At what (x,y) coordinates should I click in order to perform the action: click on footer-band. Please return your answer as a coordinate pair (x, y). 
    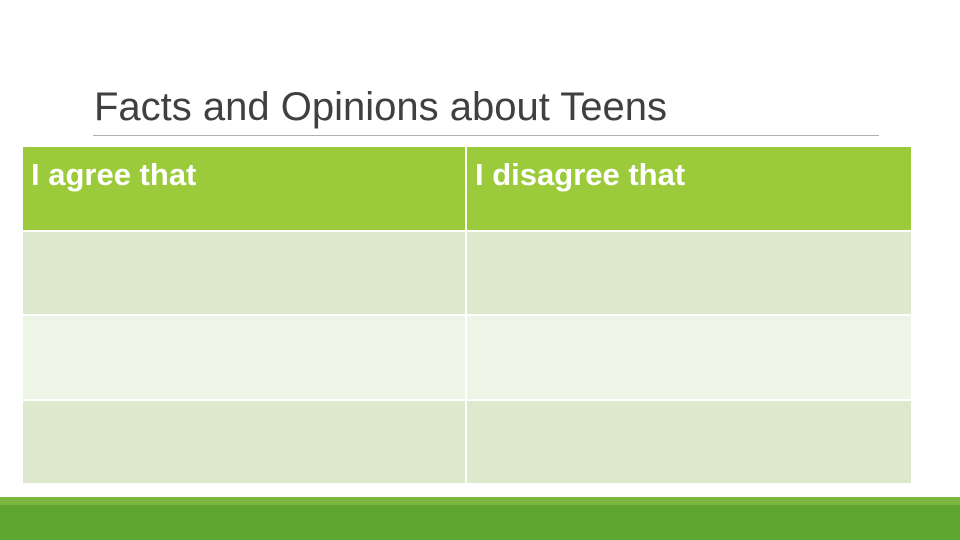
    Looking at the image, I should click on (480, 518).